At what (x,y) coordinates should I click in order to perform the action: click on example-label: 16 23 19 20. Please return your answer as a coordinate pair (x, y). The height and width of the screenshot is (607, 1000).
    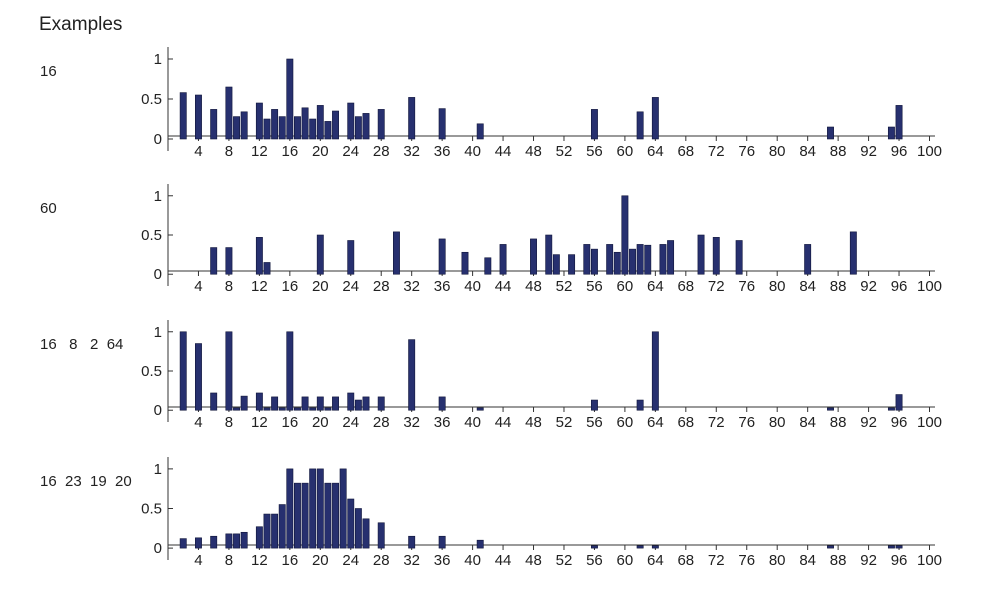
    Looking at the image, I should click on (86, 481).